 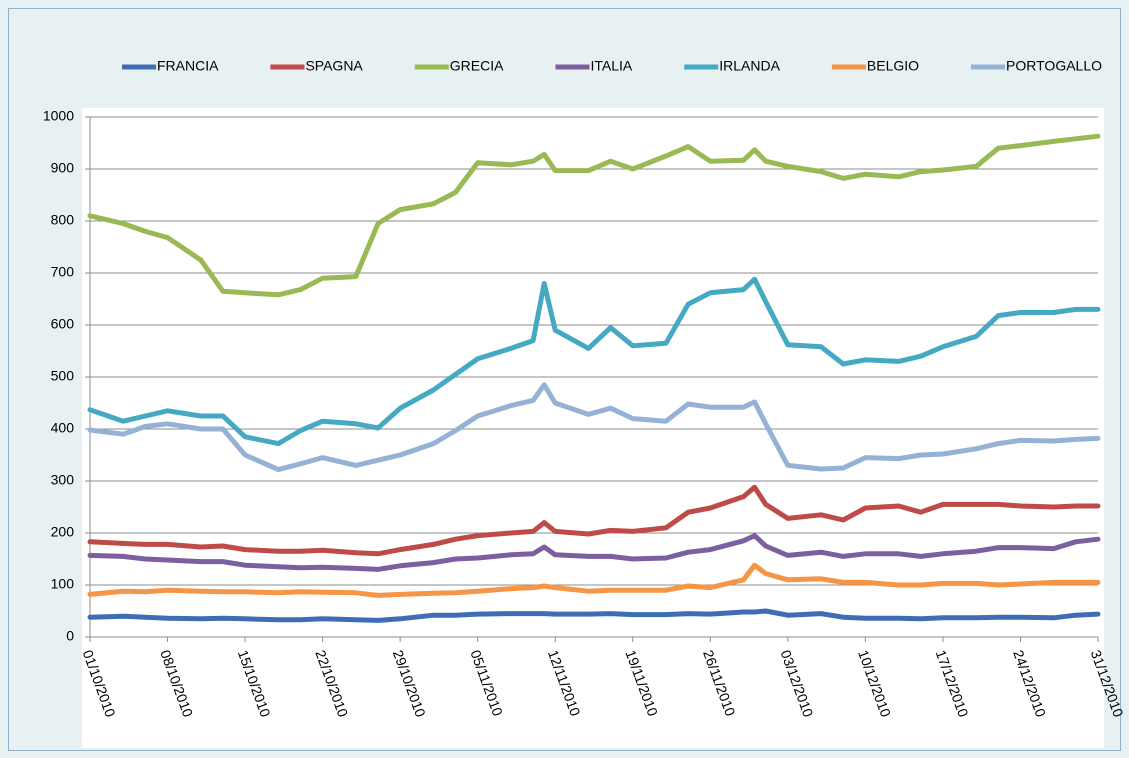 What do you see at coordinates (63, 376) in the screenshot?
I see `y-tick-label: 500` at bounding box center [63, 376].